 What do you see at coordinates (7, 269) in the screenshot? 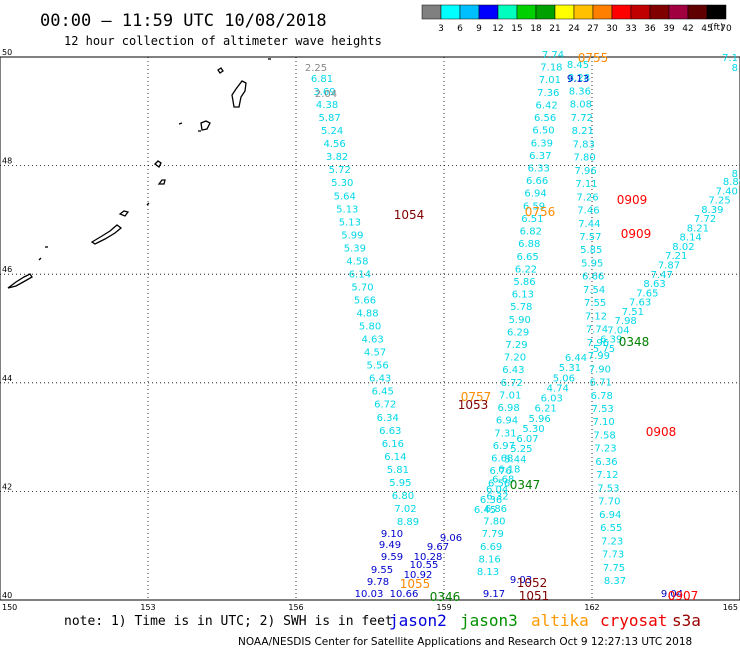
I see `lat-tick-label: 46` at bounding box center [7, 269].